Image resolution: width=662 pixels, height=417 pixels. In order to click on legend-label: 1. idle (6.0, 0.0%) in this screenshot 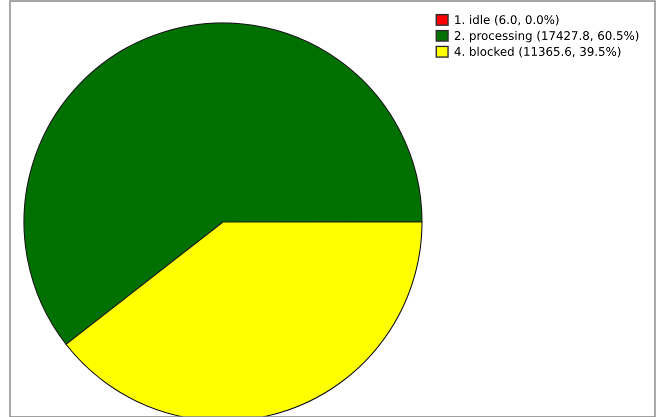, I will do `click(507, 20)`.